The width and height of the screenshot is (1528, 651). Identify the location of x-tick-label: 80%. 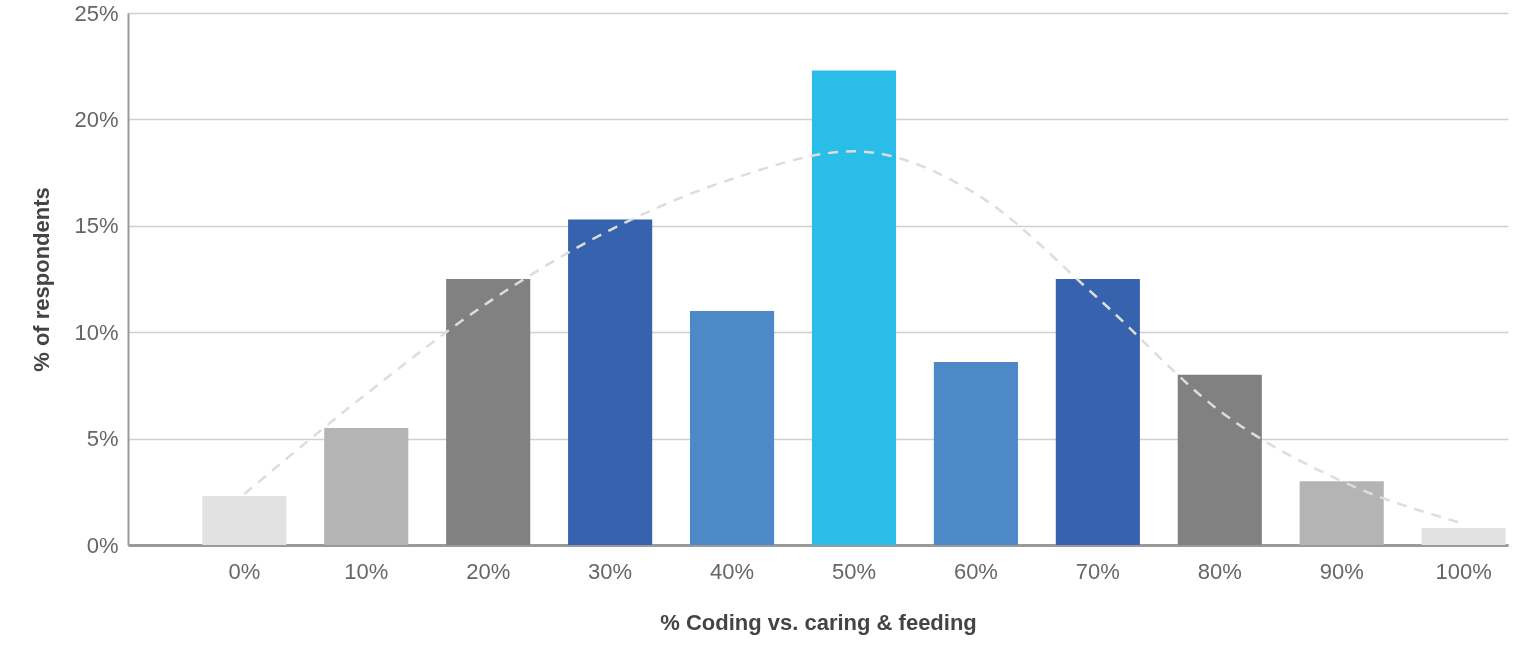
(1219, 571).